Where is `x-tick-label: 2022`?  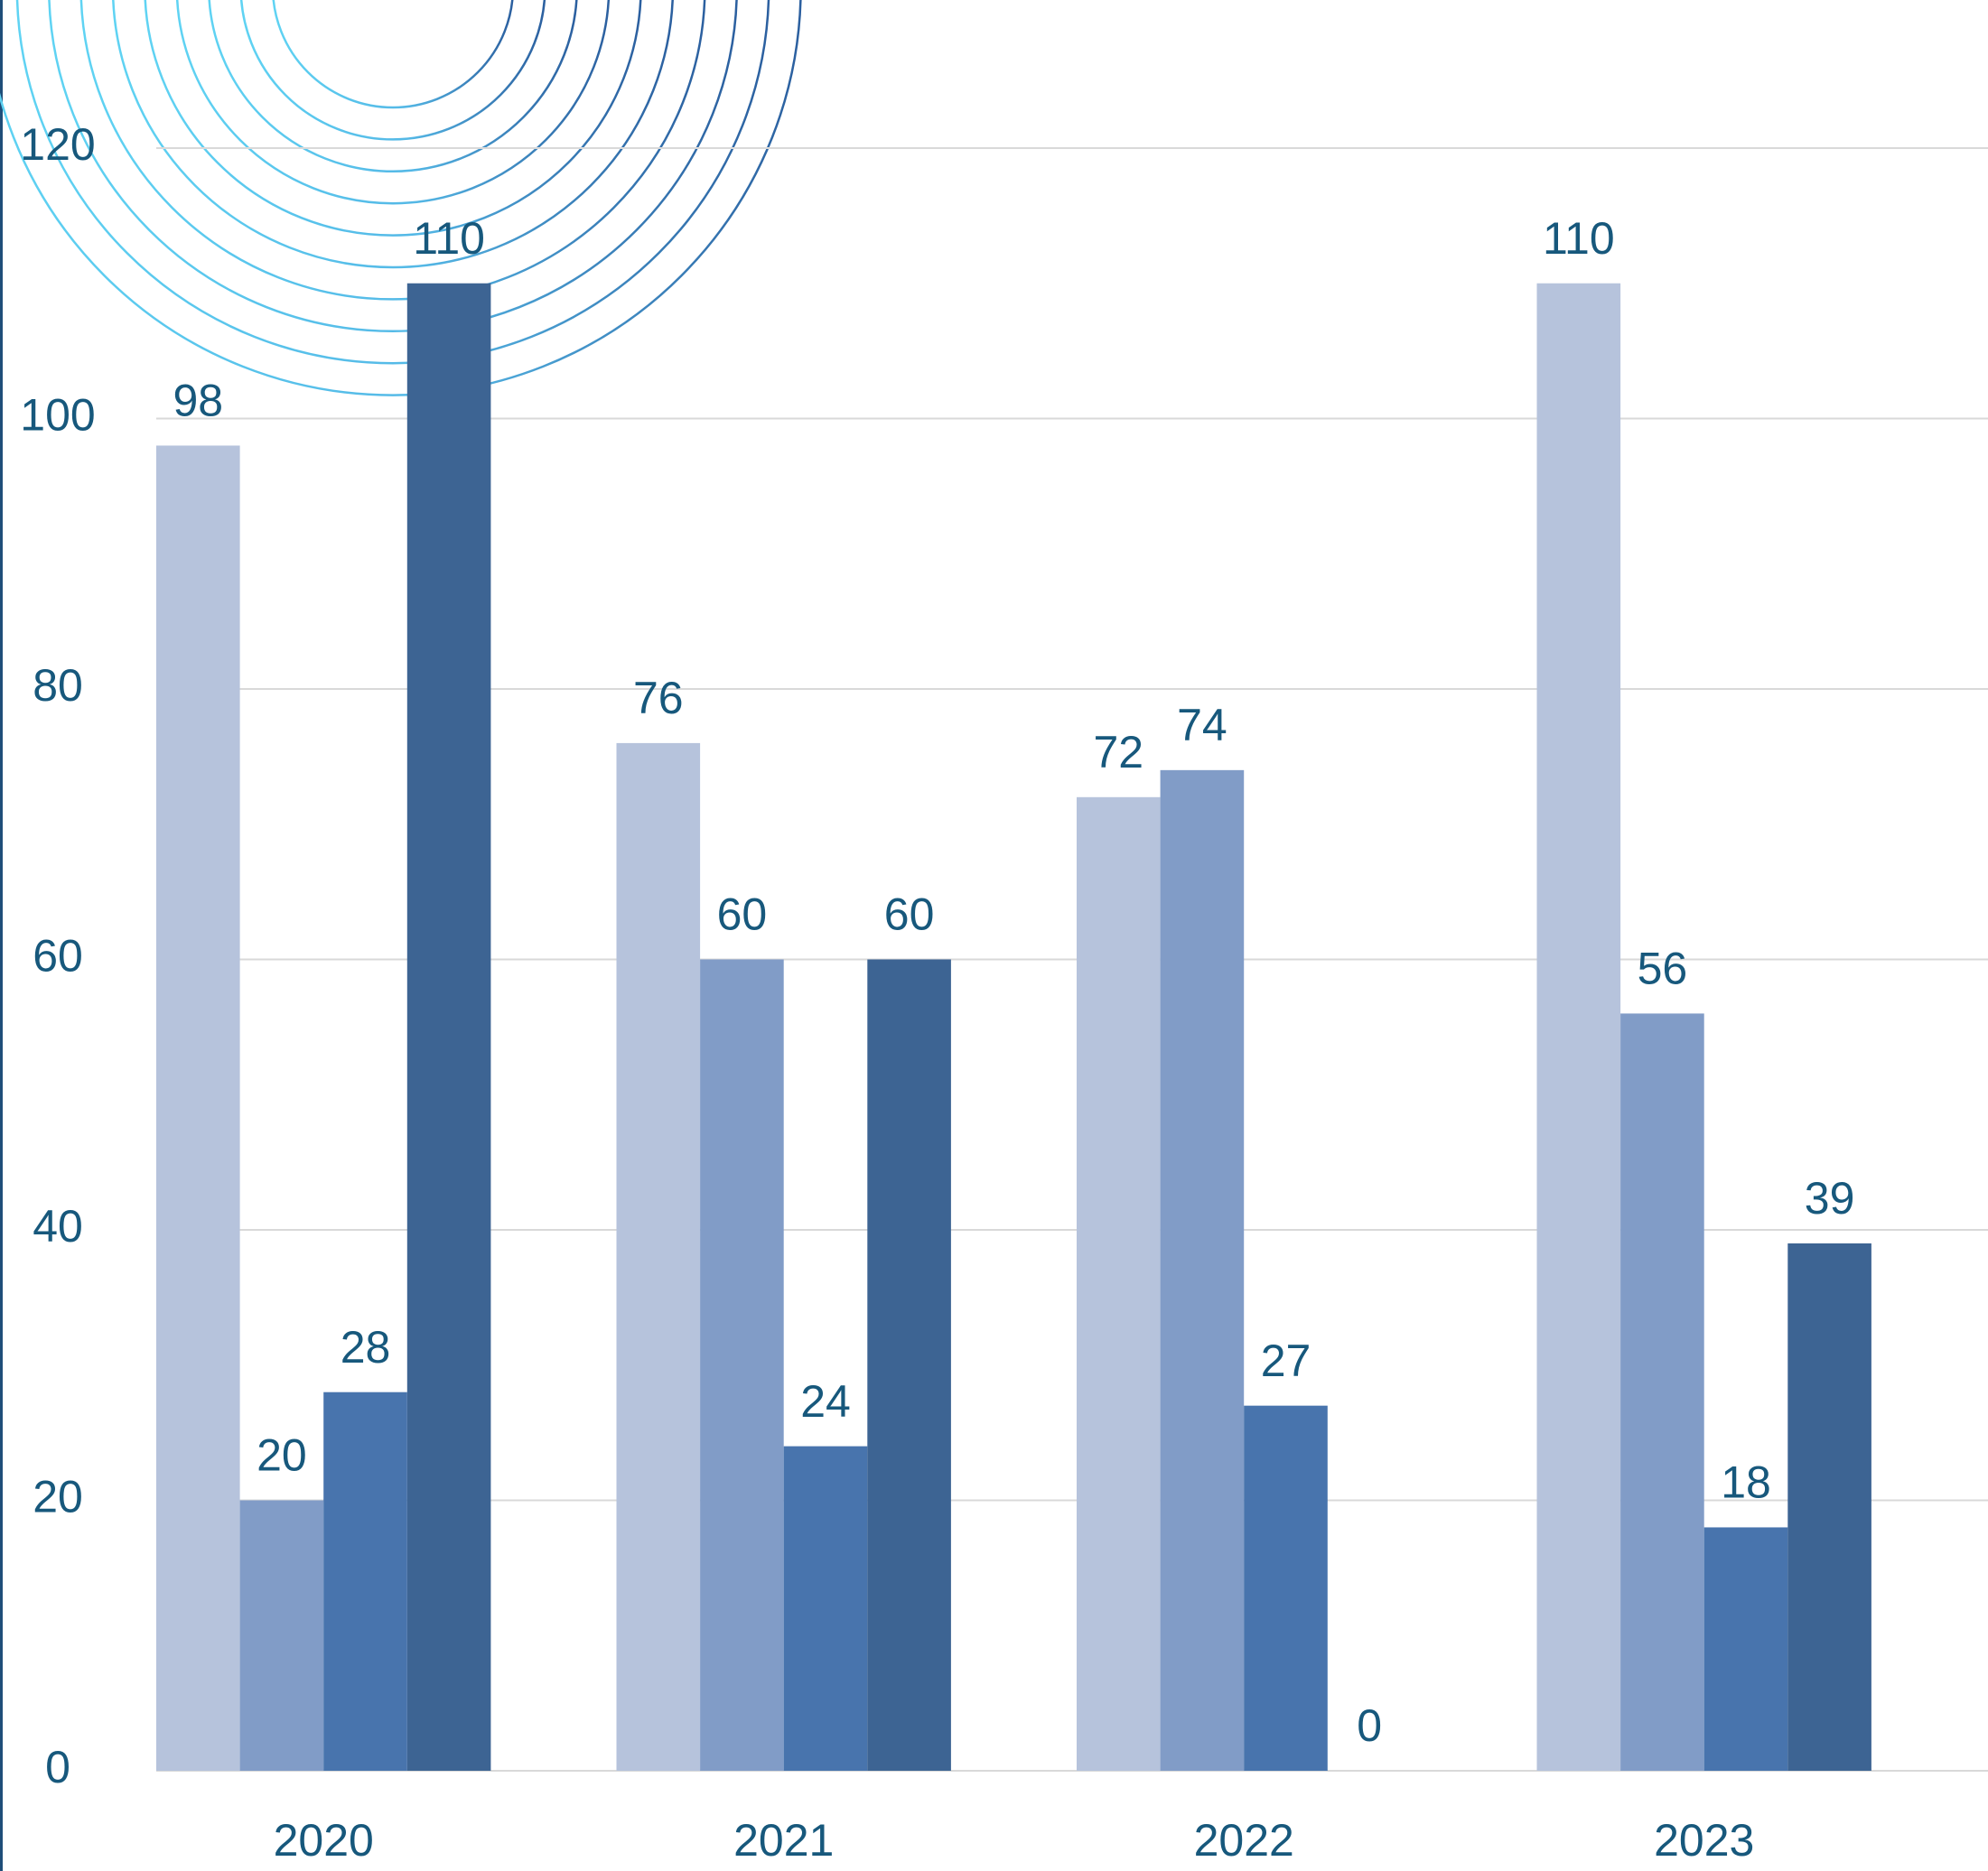
x-tick-label: 2022 is located at coordinates (1244, 1840).